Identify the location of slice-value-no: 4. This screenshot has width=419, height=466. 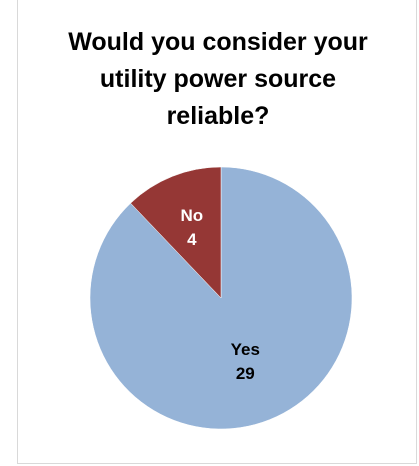
(192, 239).